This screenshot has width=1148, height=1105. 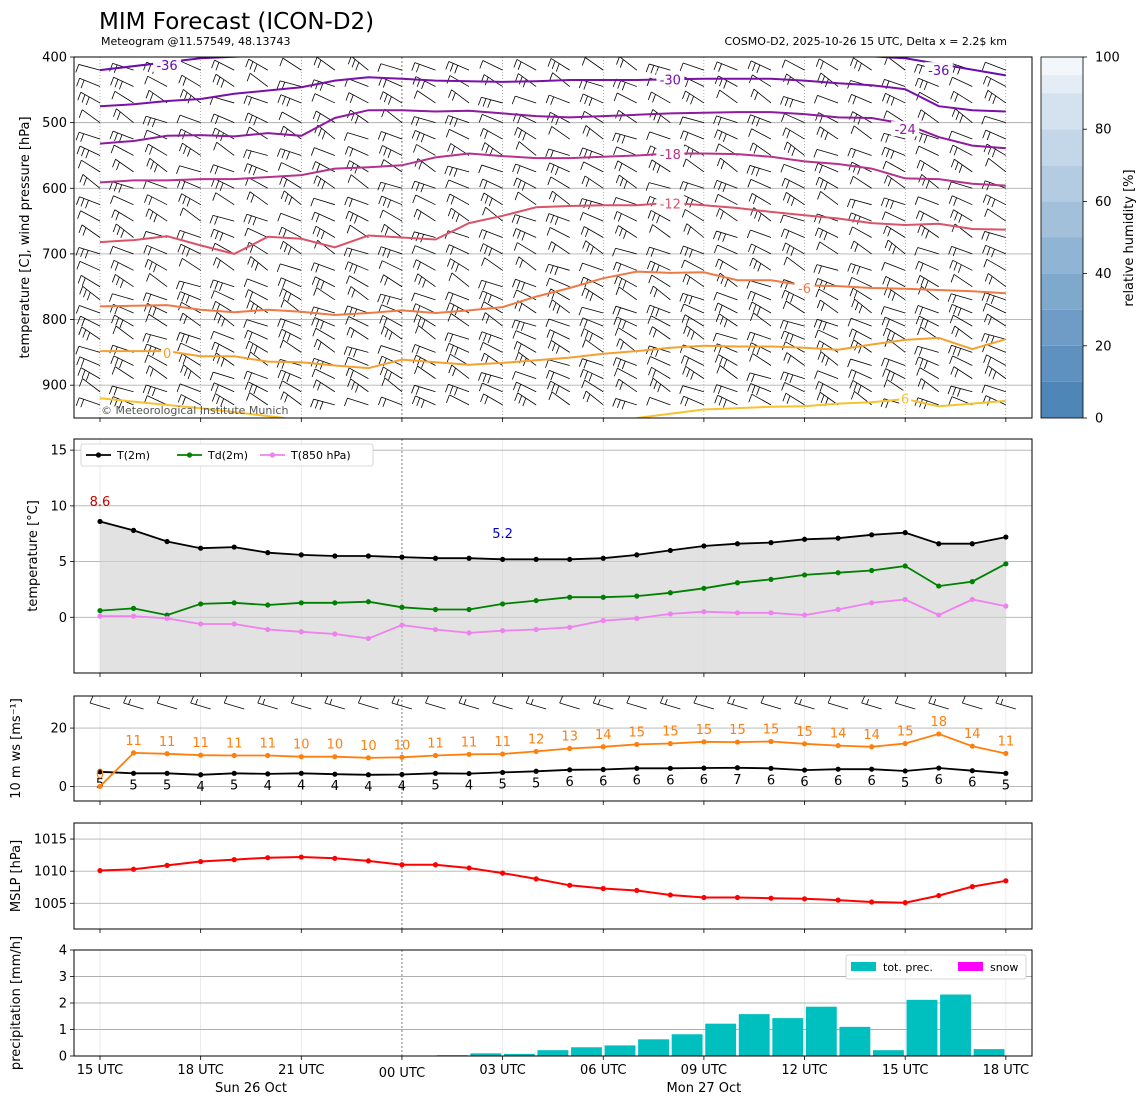 I want to click on isotherm-label-bg, so click(x=938, y=70).